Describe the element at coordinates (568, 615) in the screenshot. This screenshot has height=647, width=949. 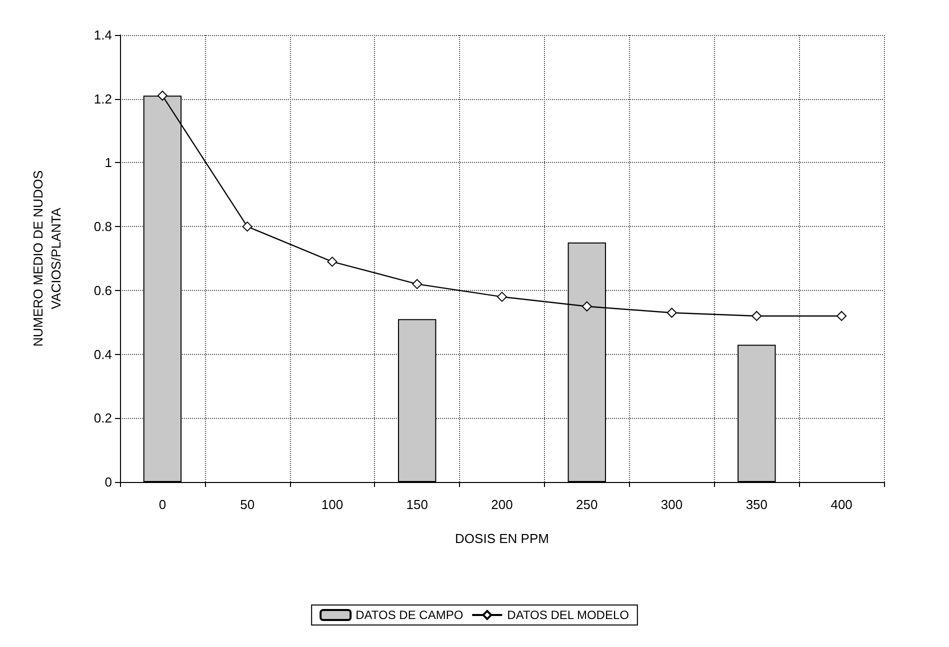
I see `legend-label: DATOS DEL MODELO` at that location.